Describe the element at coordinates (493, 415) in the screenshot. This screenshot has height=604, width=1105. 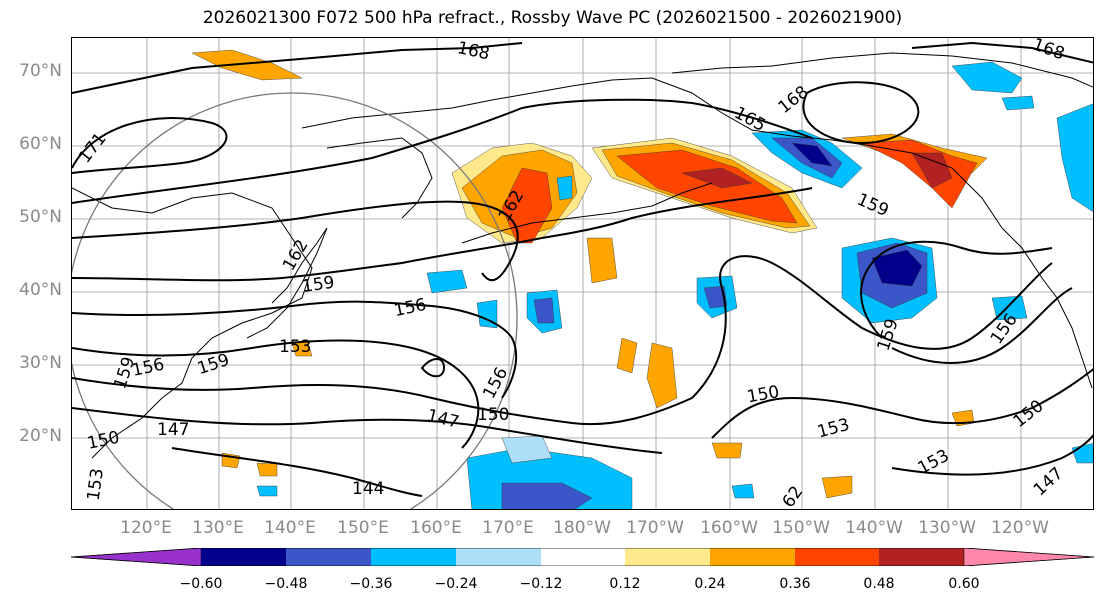
I see `contour-label-150-a: 150` at that location.